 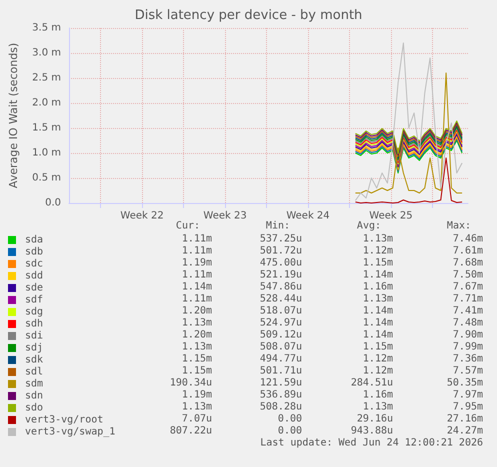 I want to click on legend-label: sdh, so click(x=34, y=324).